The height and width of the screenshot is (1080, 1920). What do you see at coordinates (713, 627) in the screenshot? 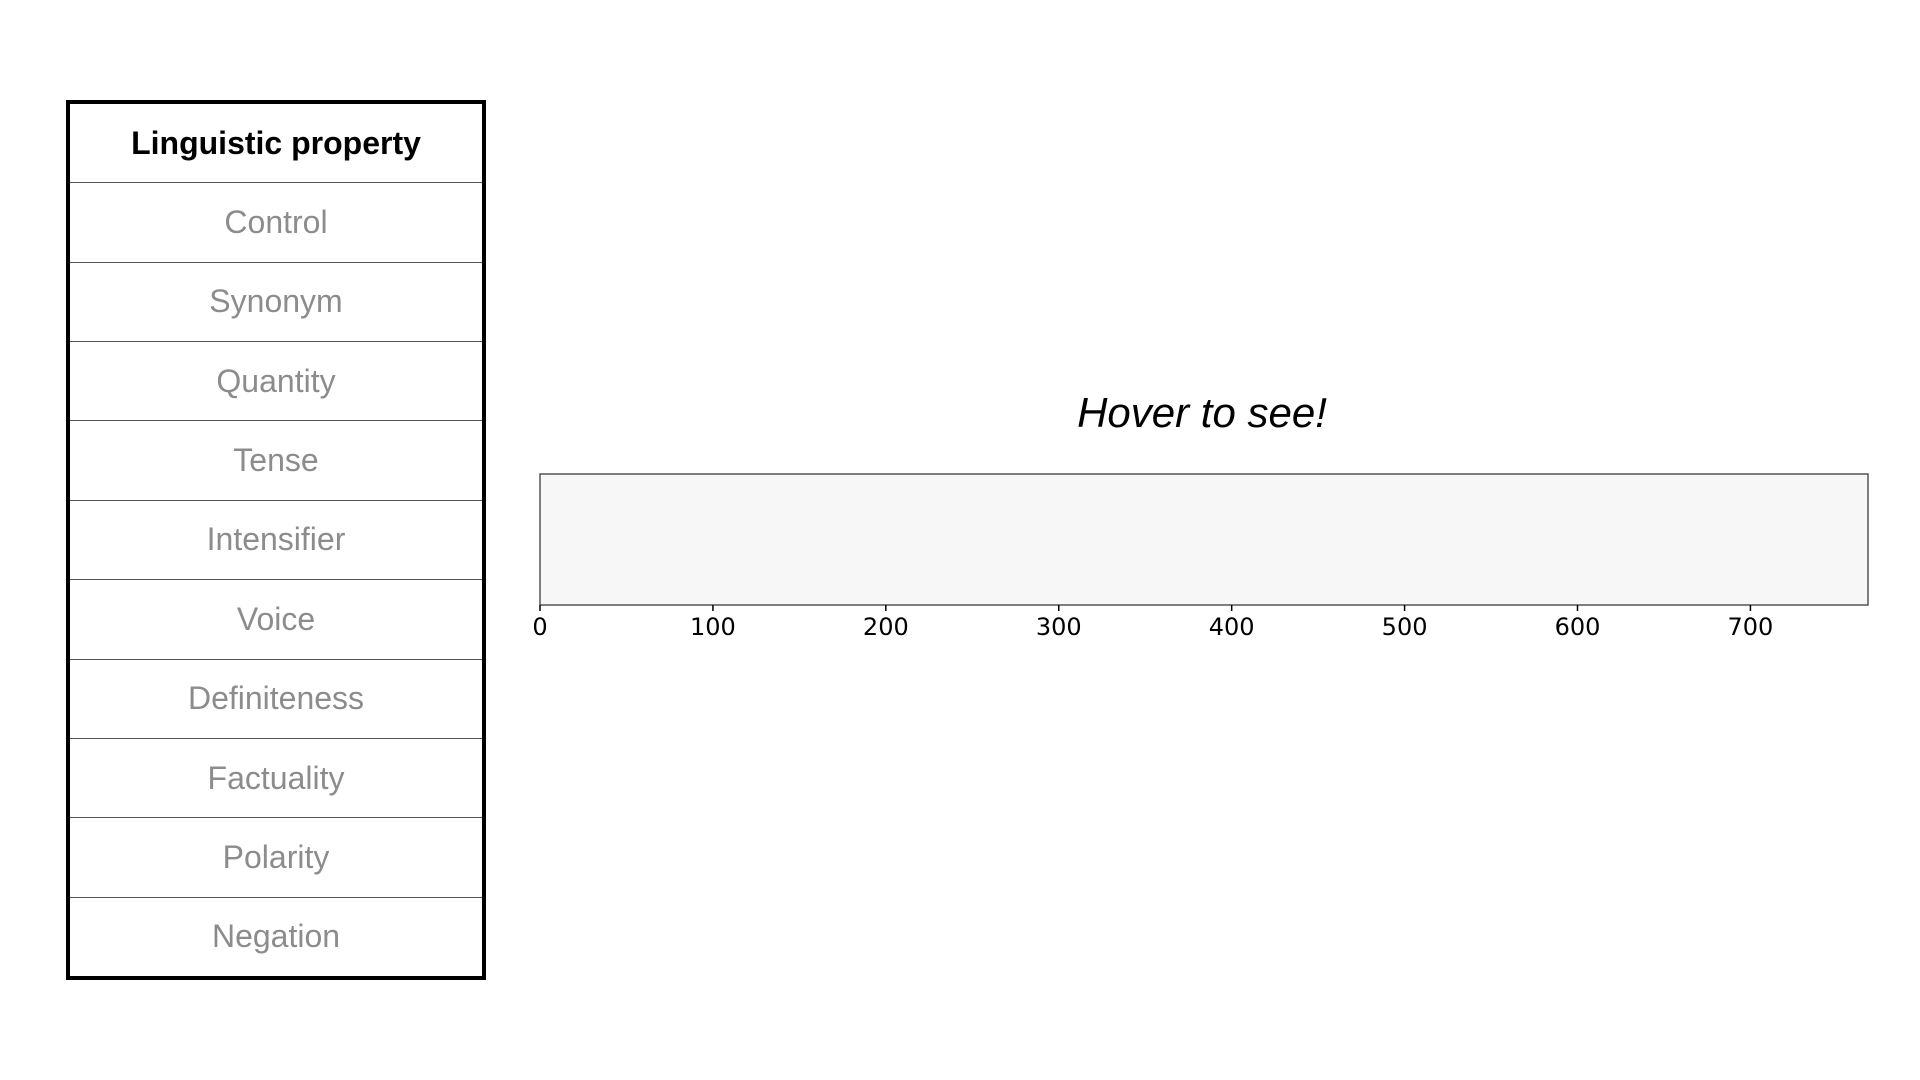
I see `x-tick-label: 100` at bounding box center [713, 627].